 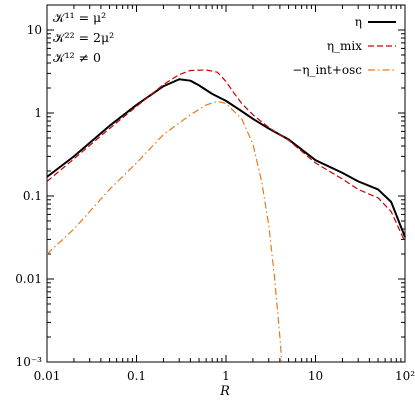 I want to click on x-tick-label: 0.1, so click(x=136, y=376).